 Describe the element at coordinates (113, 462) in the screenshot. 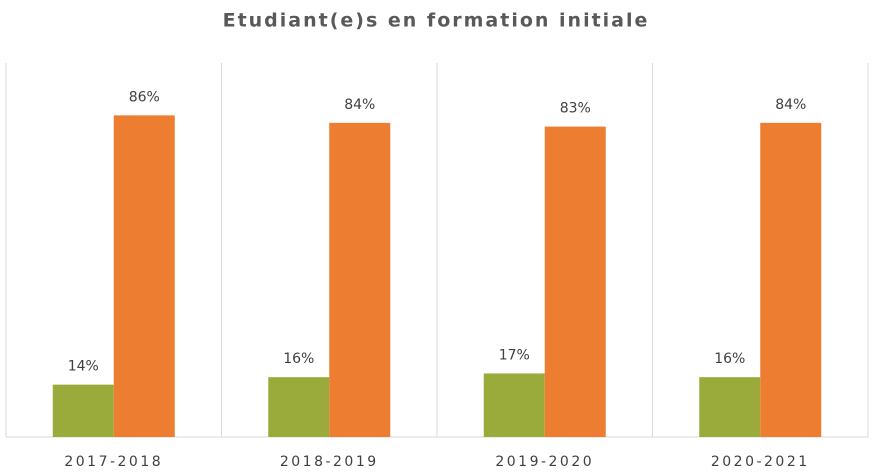

I see `x-tick-label: 2017-2018` at that location.